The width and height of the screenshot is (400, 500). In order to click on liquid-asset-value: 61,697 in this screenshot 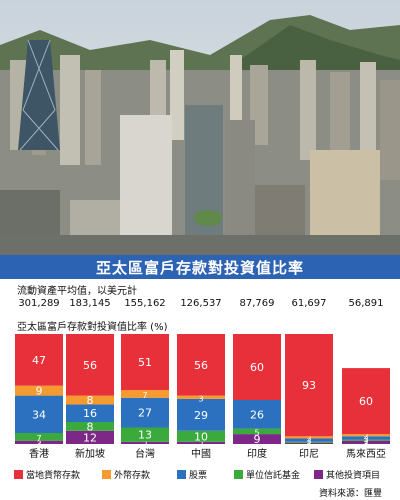, I will do `click(309, 303)`.